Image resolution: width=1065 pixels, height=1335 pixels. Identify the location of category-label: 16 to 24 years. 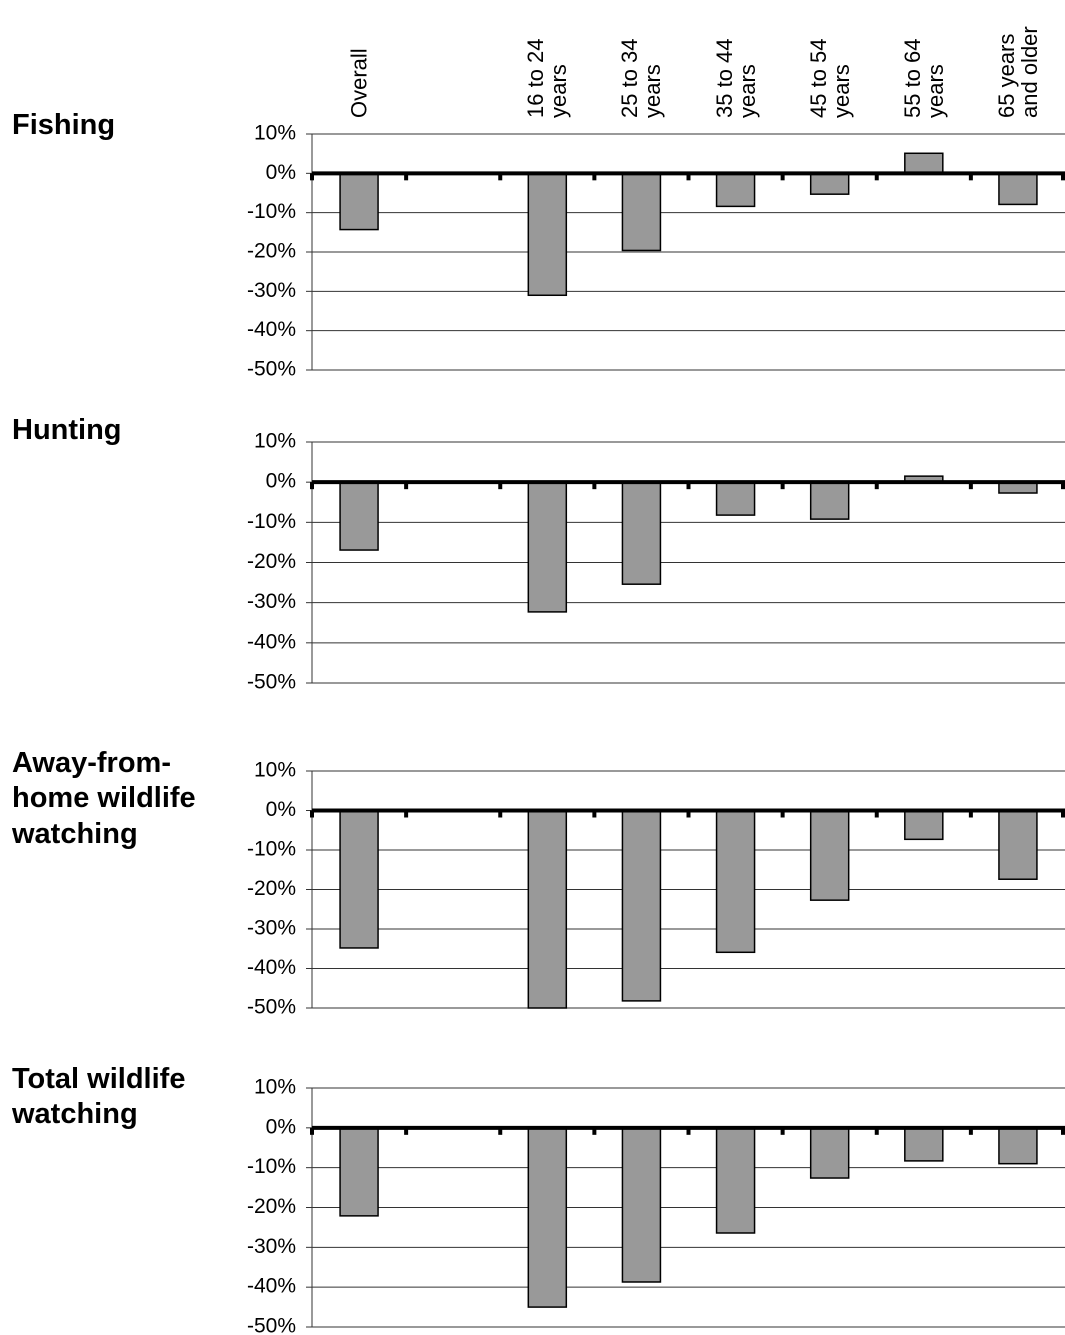
(547, 78).